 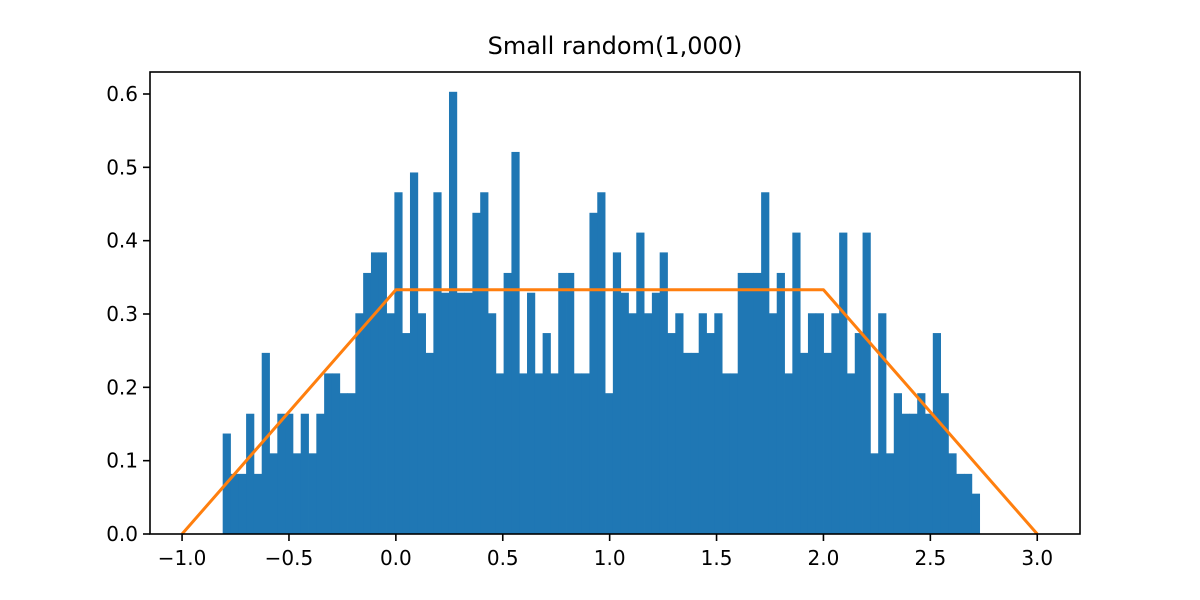 What do you see at coordinates (1037, 558) in the screenshot?
I see `x-tick-label: 3.0` at bounding box center [1037, 558].